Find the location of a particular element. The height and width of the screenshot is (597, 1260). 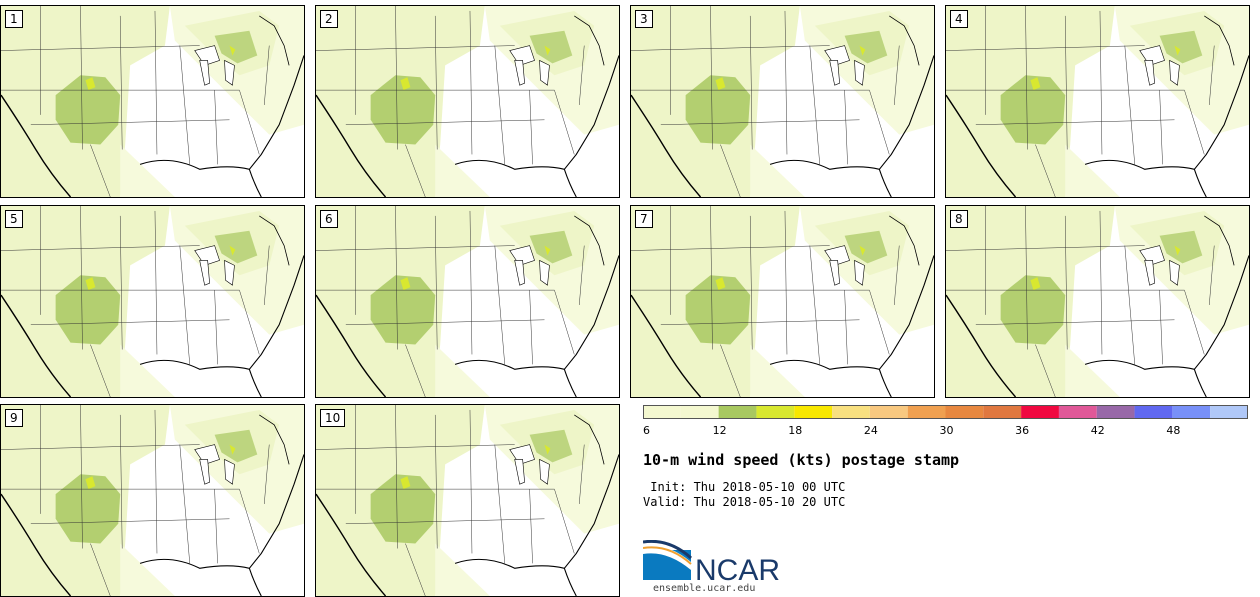

ncar-logo: NCAR is located at coordinates (711, 562).